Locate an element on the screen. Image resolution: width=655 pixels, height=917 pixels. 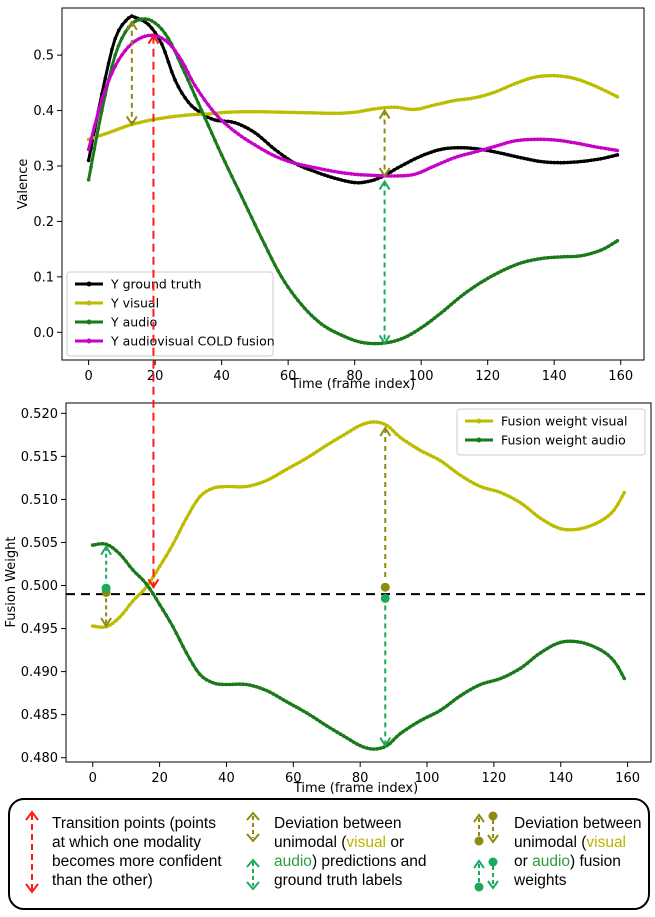
valence-xtick-label: 40 is located at coordinates (221, 376).